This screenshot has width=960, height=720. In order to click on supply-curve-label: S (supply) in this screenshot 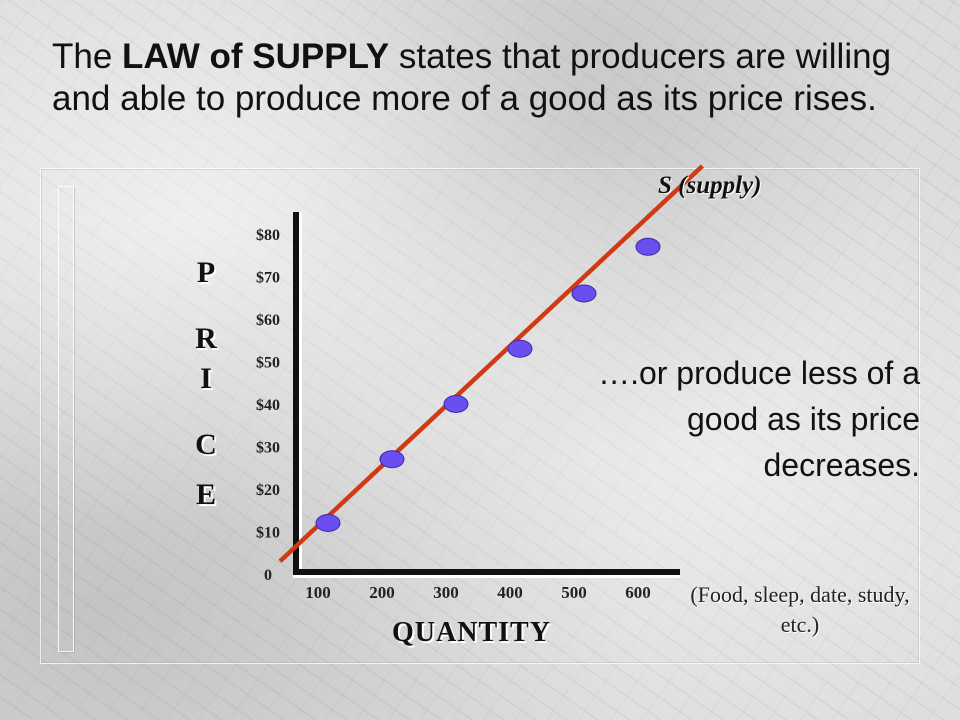, I will do `click(710, 185)`.